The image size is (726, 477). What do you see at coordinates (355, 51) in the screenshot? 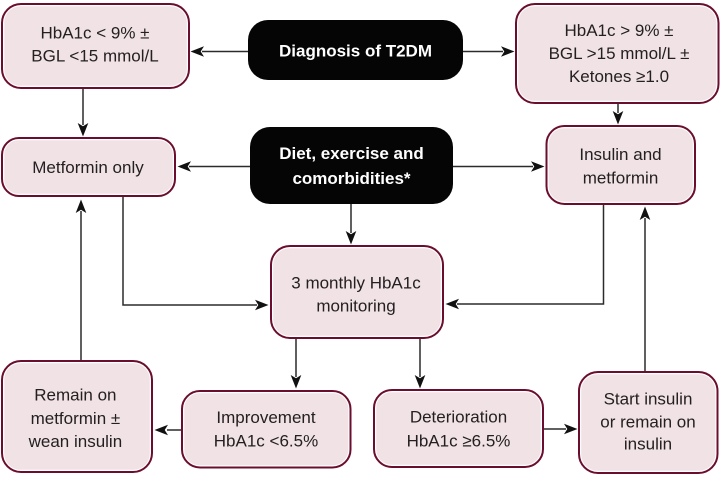
I see `svg-text: Diagnosis of T2DM` at bounding box center [355, 51].